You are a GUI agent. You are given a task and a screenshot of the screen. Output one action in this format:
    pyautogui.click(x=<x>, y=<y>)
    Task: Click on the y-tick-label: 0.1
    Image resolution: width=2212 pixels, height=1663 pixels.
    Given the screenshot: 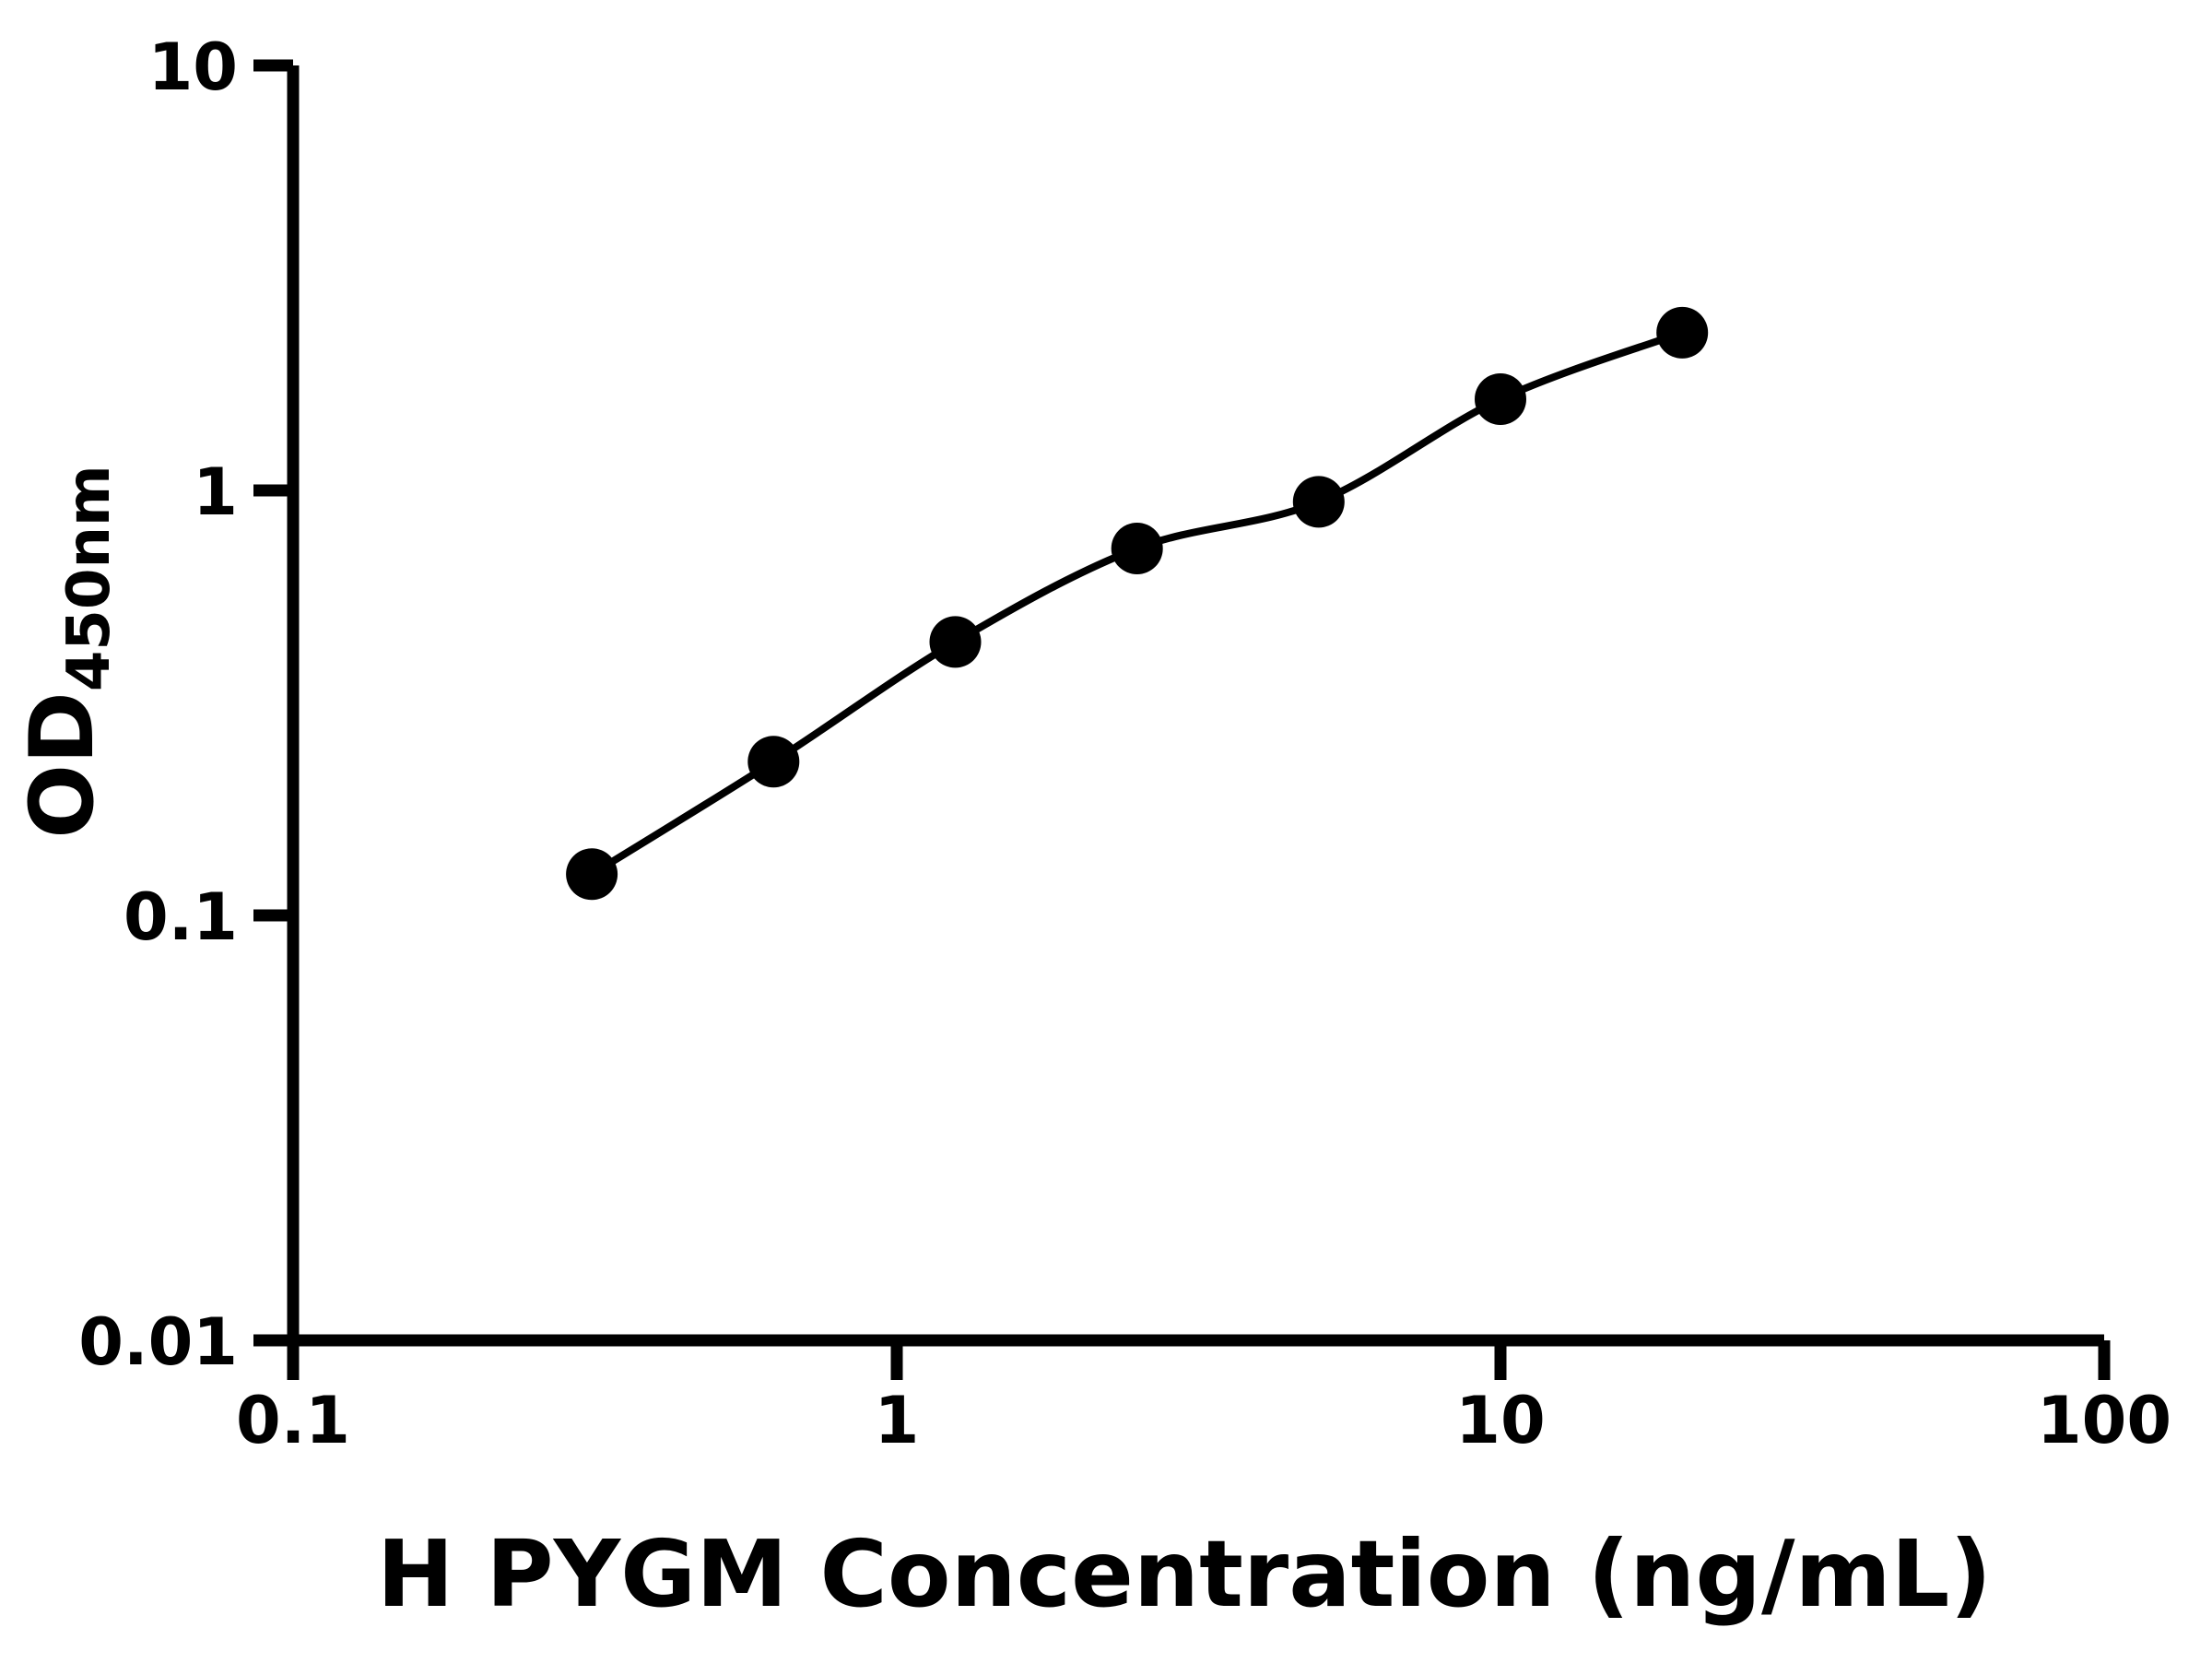 What is the action you would take?
    pyautogui.click(x=181, y=917)
    